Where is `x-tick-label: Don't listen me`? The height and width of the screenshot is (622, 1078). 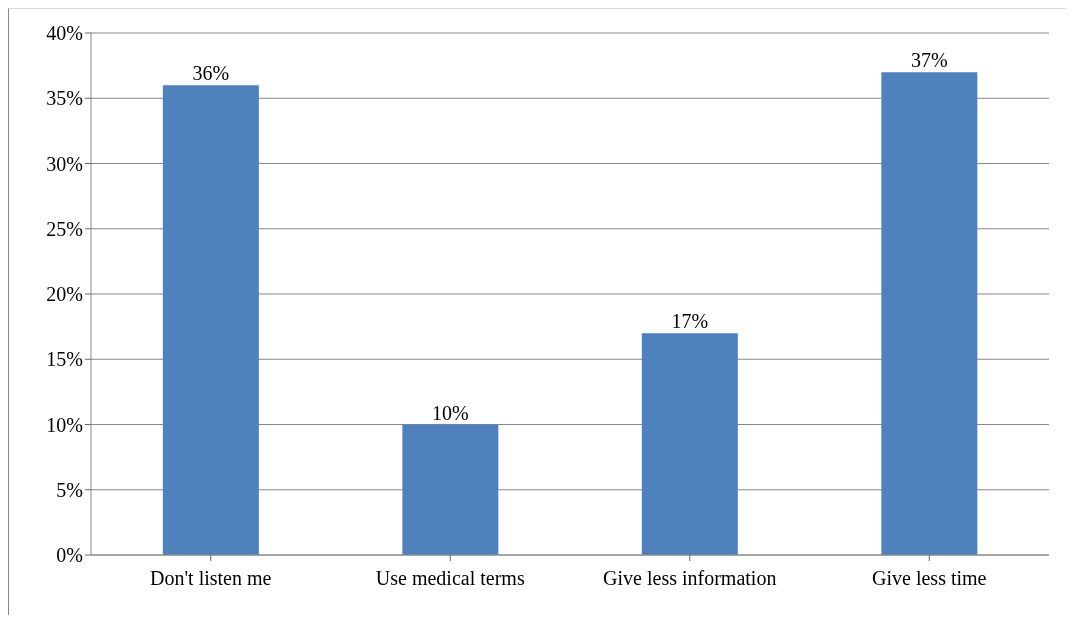
x-tick-label: Don't listen me is located at coordinates (211, 578).